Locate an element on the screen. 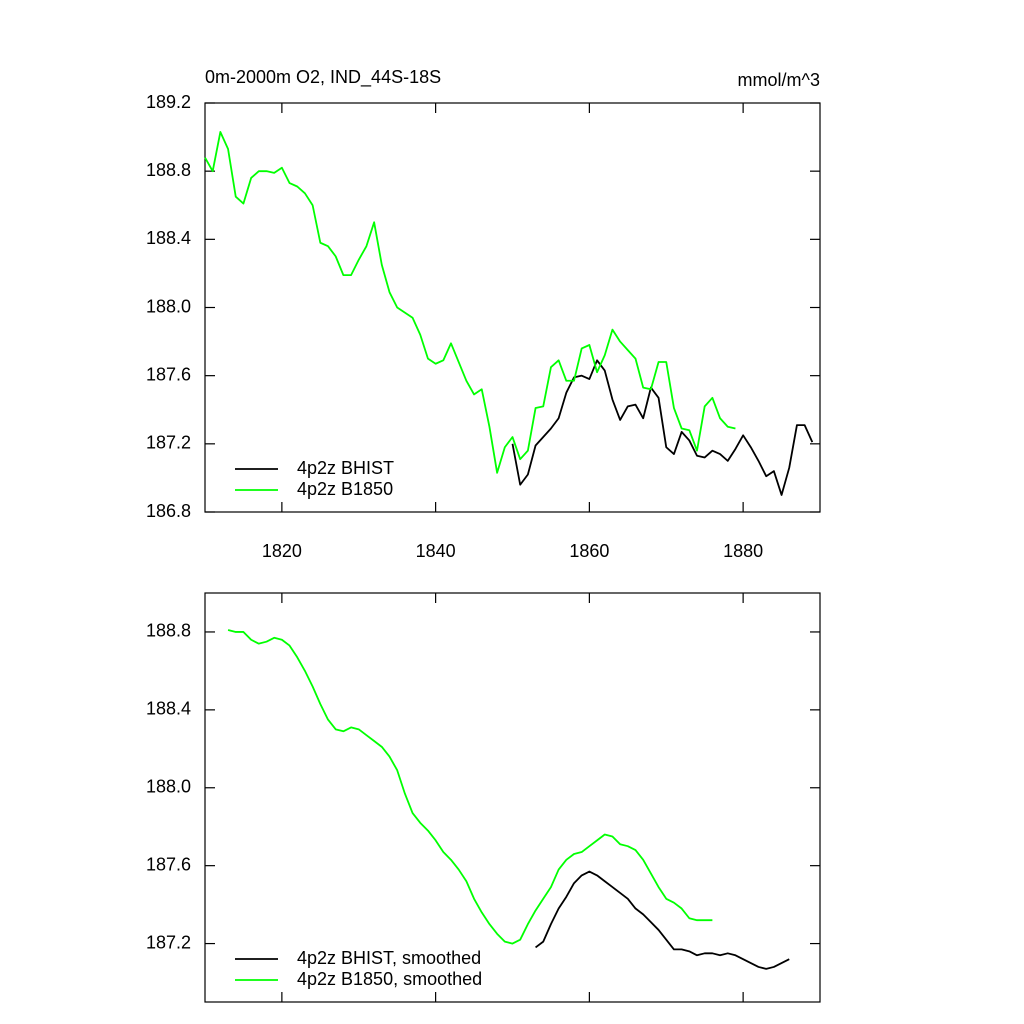 This screenshot has height=1024, width=1024. x-tick-label: 1860 is located at coordinates (589, 551).